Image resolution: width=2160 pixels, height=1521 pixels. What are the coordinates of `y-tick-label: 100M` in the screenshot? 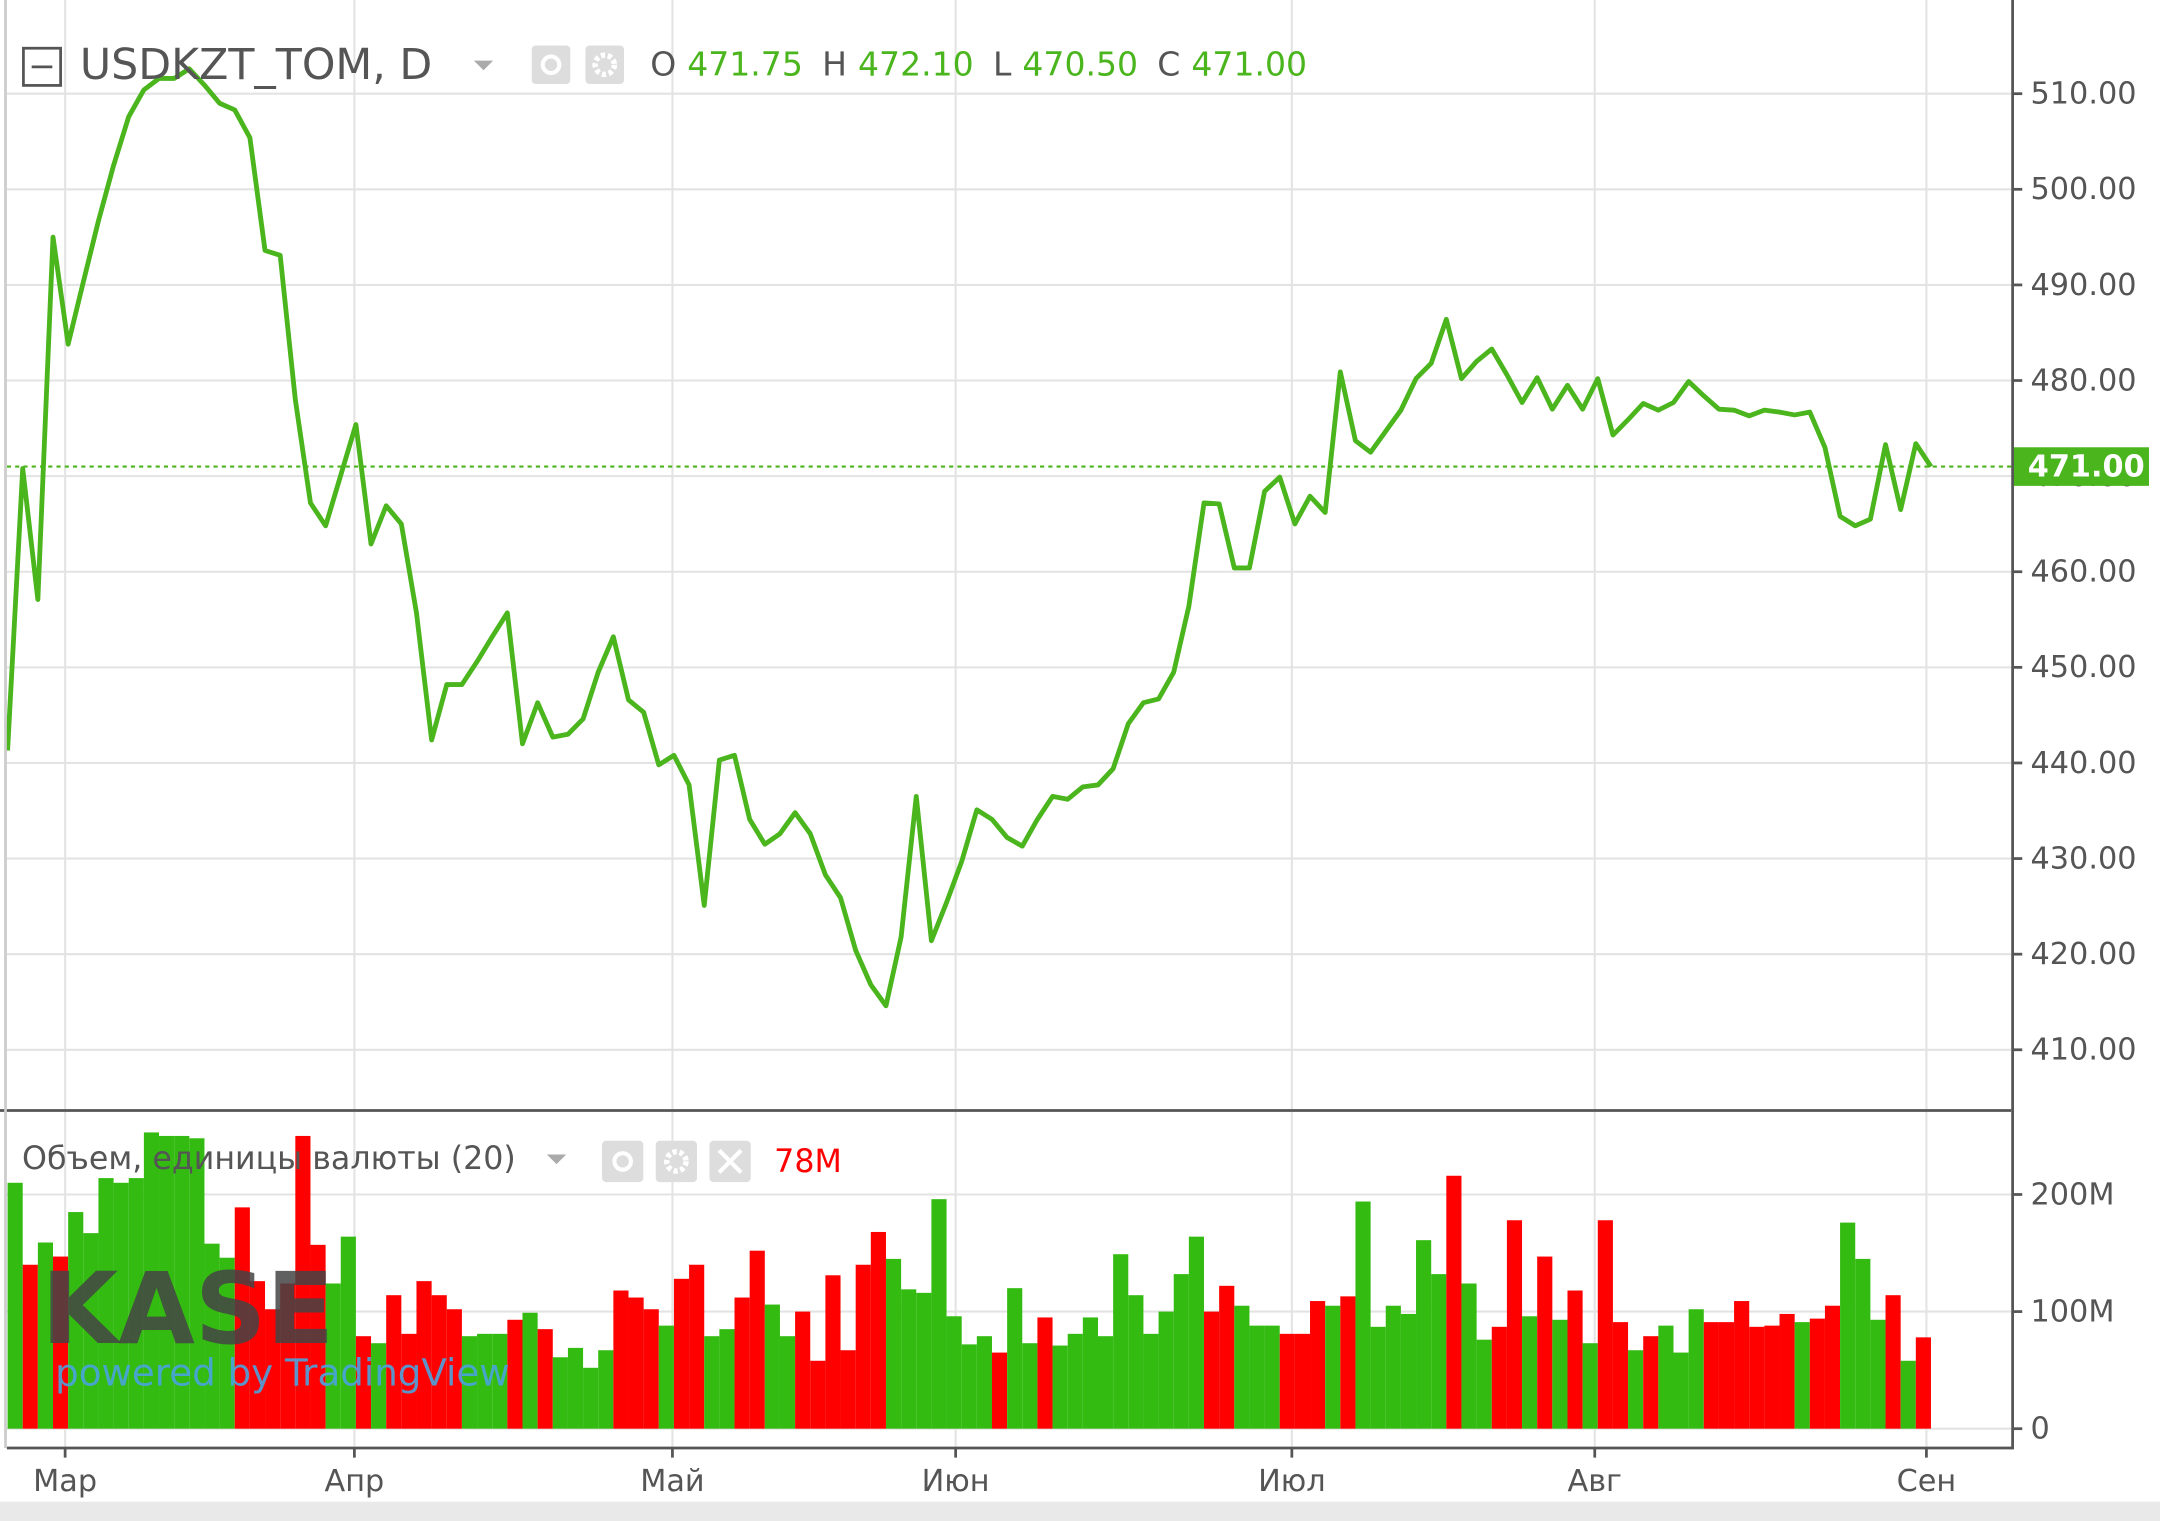 It's located at (2073, 1311).